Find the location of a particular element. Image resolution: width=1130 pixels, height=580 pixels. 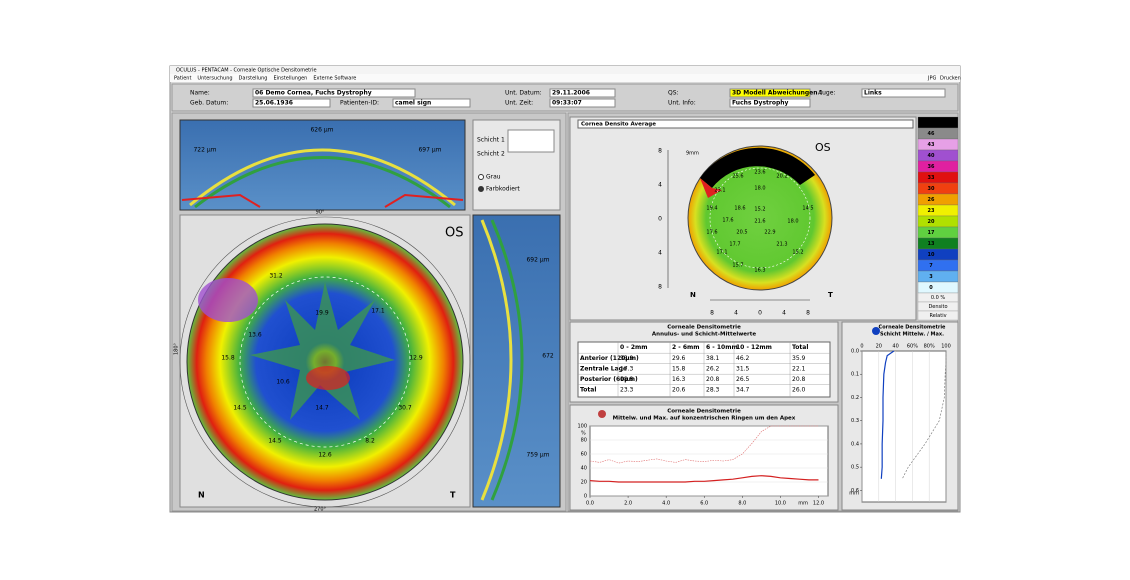

eye-label: OS is located at coordinates (823, 147).